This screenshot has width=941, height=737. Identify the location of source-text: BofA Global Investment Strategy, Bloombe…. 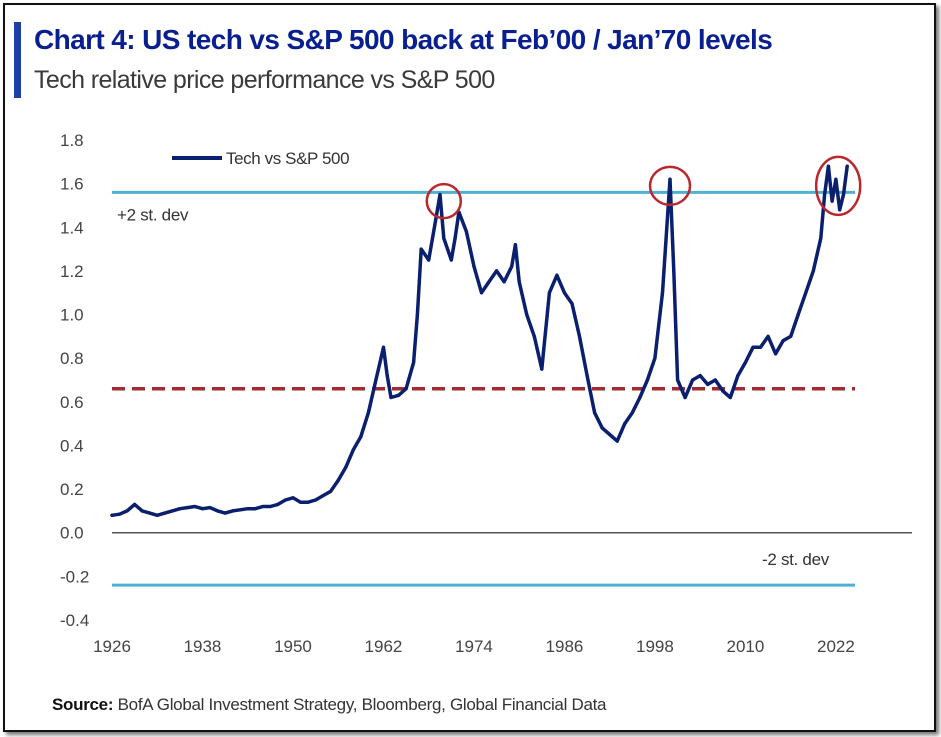
(362, 704).